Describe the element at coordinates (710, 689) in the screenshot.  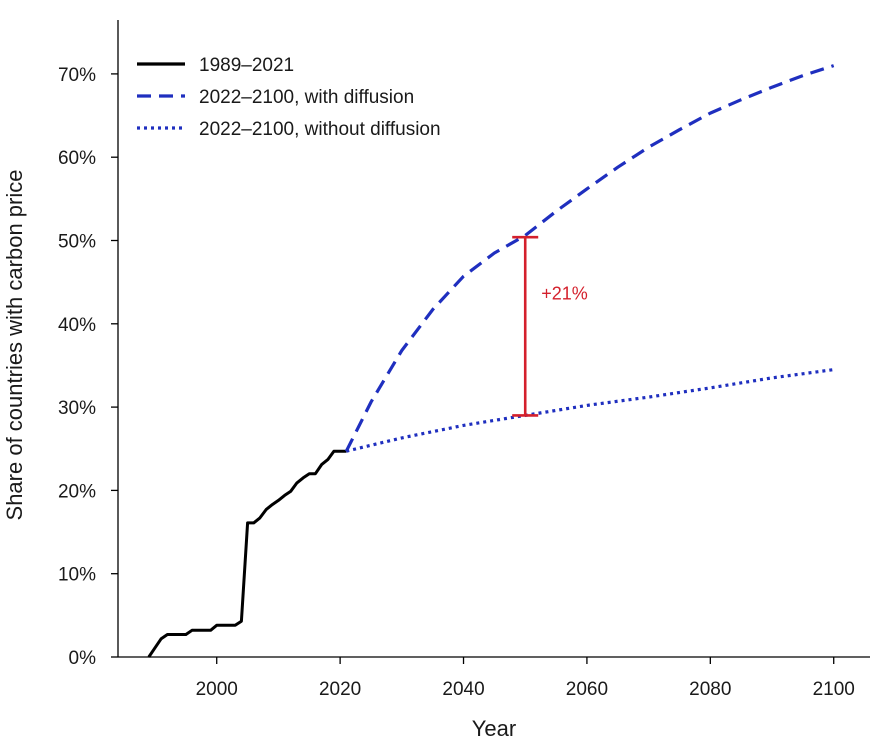
I see `x-tick-label: 2080` at that location.